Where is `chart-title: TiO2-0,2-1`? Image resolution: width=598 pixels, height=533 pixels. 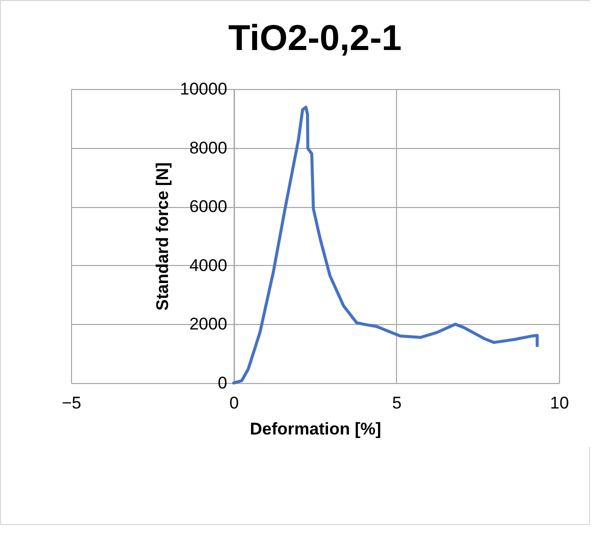
chart-title: TiO2-0,2-1 is located at coordinates (315, 37).